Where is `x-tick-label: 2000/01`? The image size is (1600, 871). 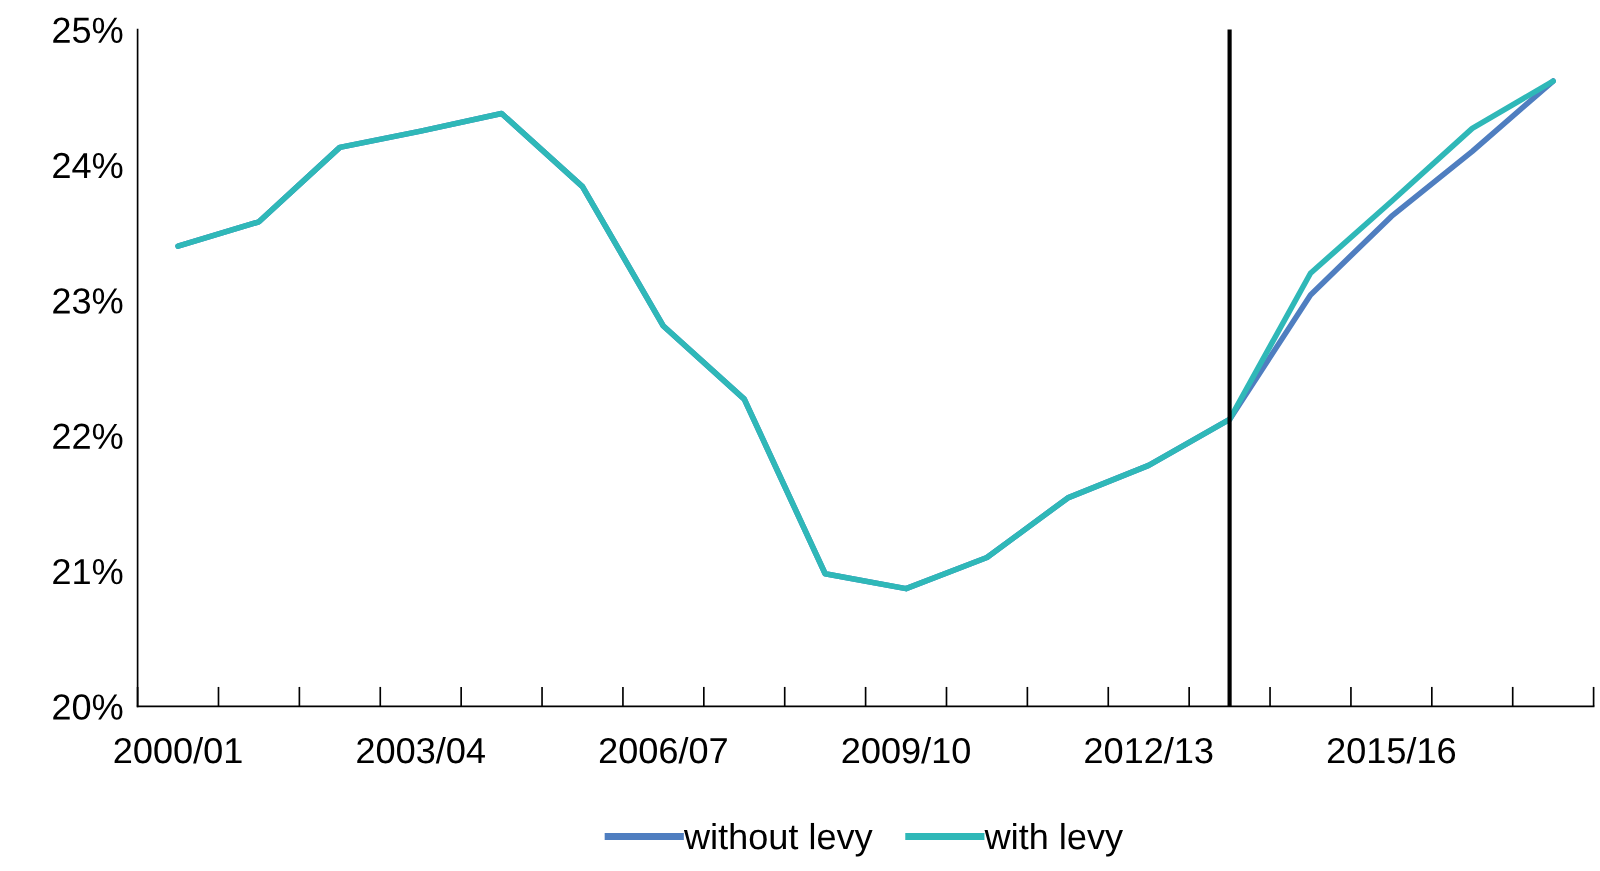 x-tick-label: 2000/01 is located at coordinates (178, 750).